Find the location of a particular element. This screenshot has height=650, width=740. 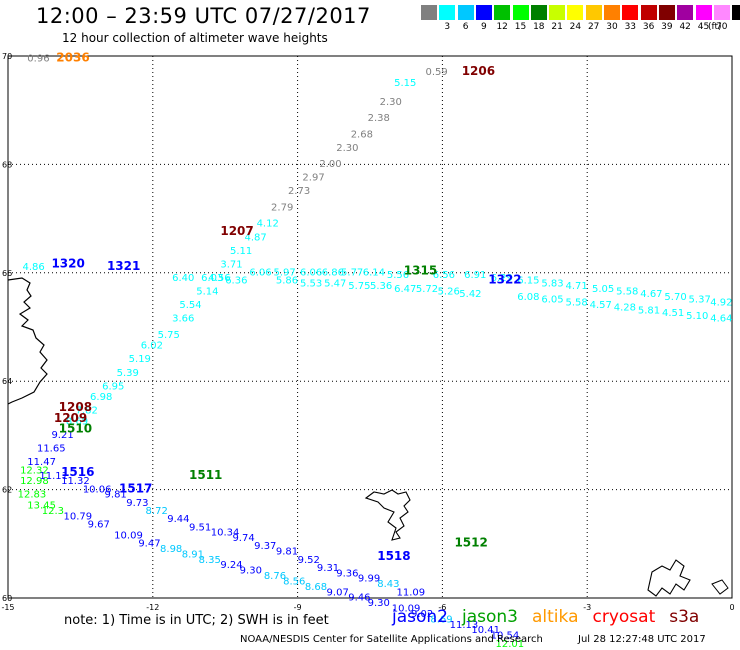

wave-height-value: 0.96 is located at coordinates (38, 58).